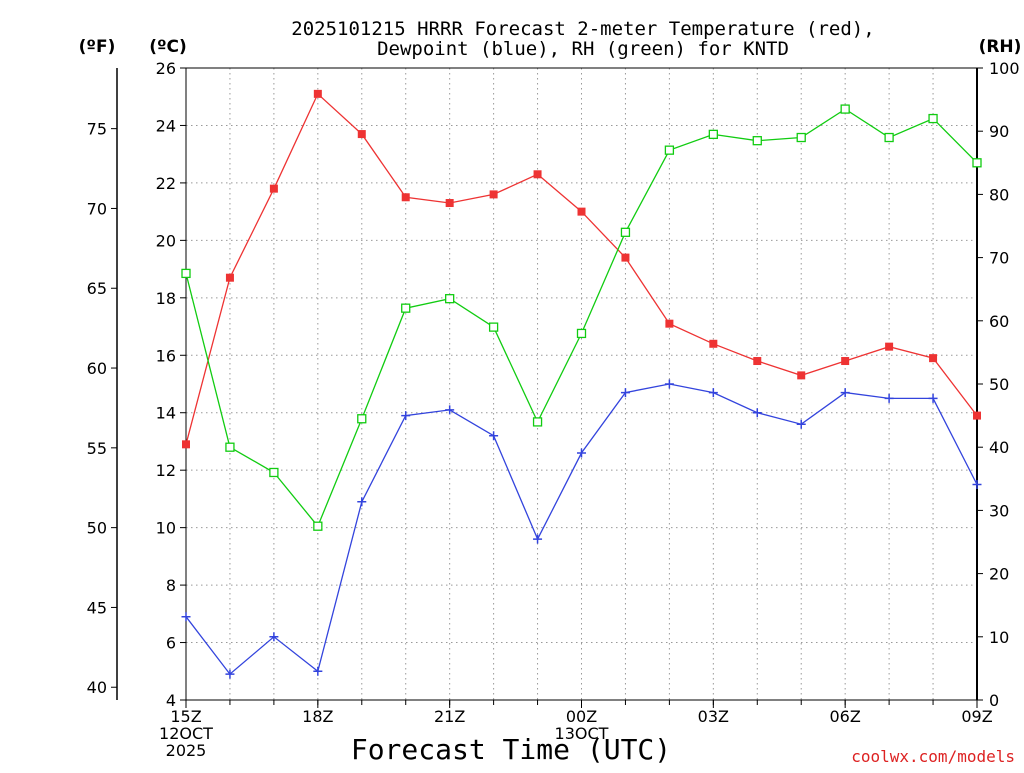 This screenshot has width=1024, height=773. I want to click on fahrenheit-tick-label: 50, so click(97, 528).